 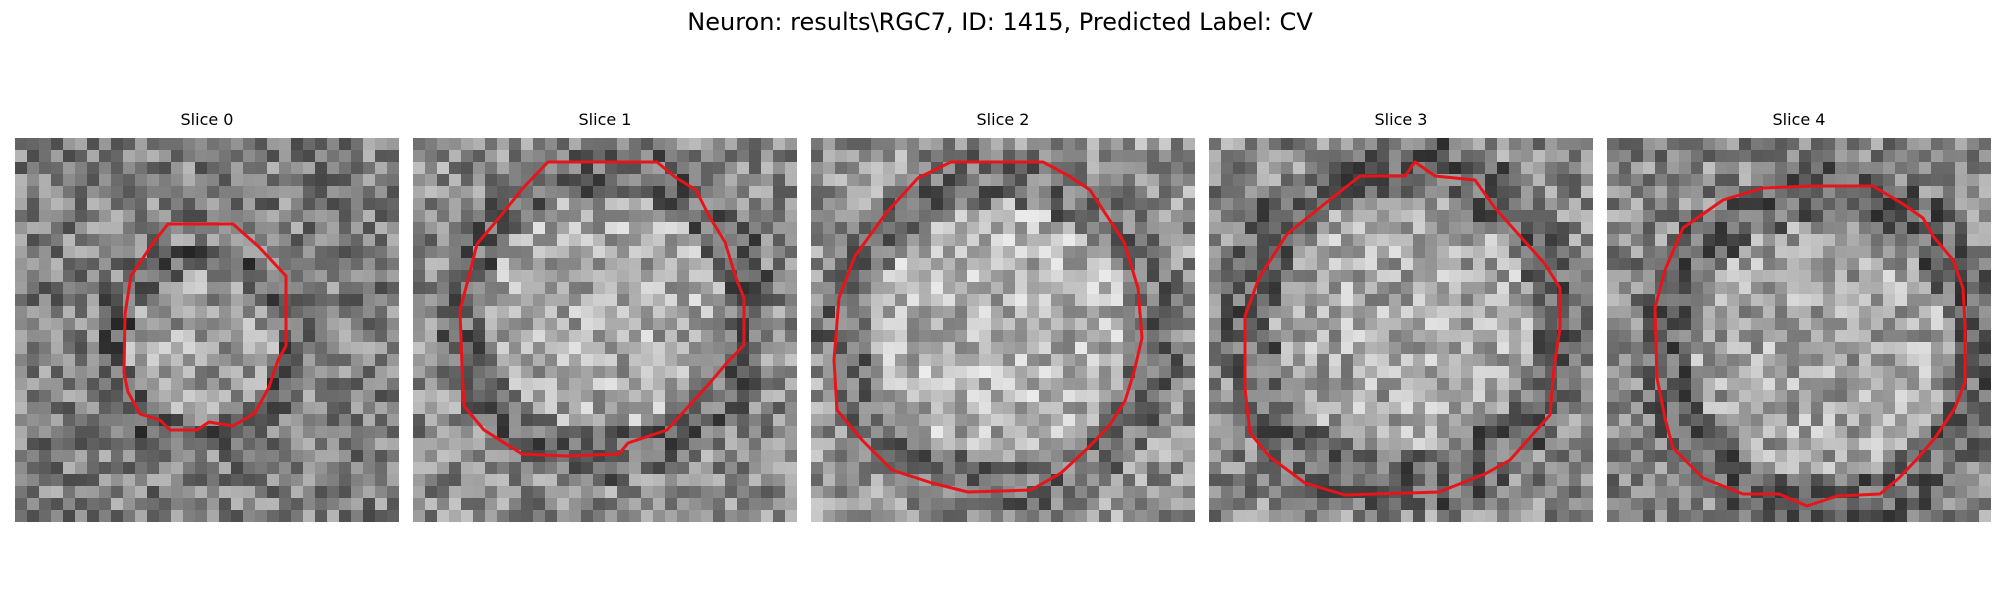 I want to click on slice-panel-4: Slice 4, so click(x=1799, y=316).